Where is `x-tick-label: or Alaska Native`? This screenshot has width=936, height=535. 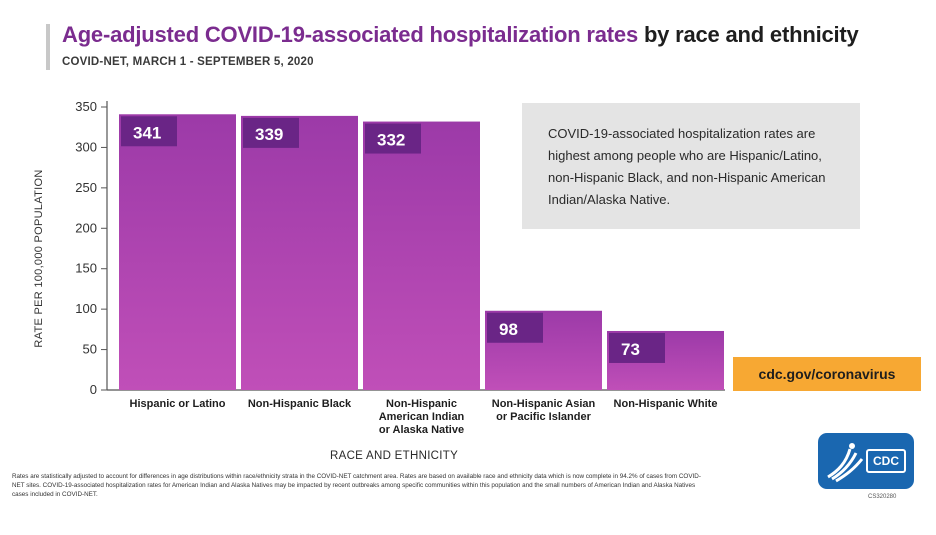 x-tick-label: or Alaska Native is located at coordinates (421, 430).